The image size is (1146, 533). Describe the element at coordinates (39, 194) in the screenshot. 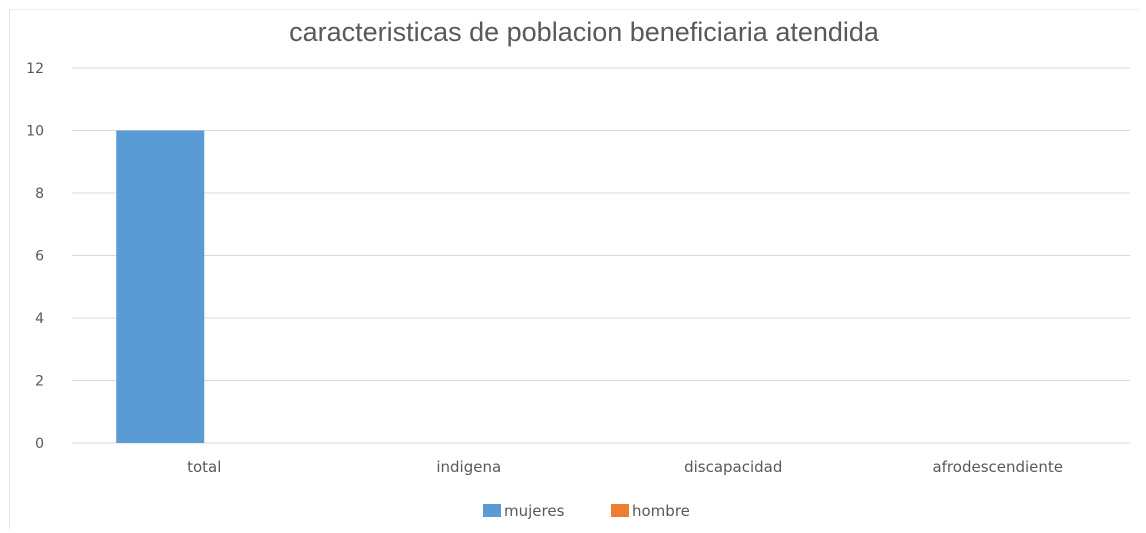

I see `y-tick-label: 8` at that location.